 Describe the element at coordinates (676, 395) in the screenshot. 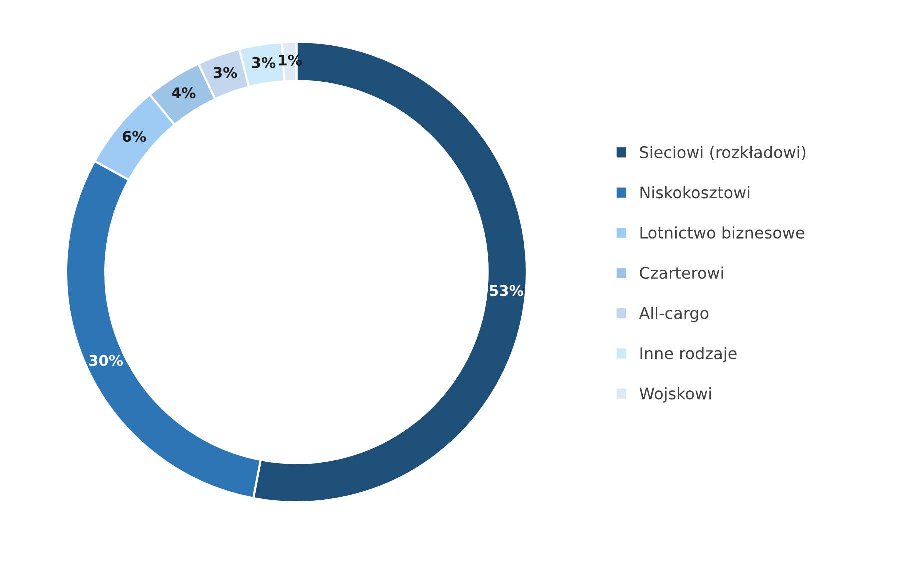

I see `legend-label: Wojskowi` at that location.